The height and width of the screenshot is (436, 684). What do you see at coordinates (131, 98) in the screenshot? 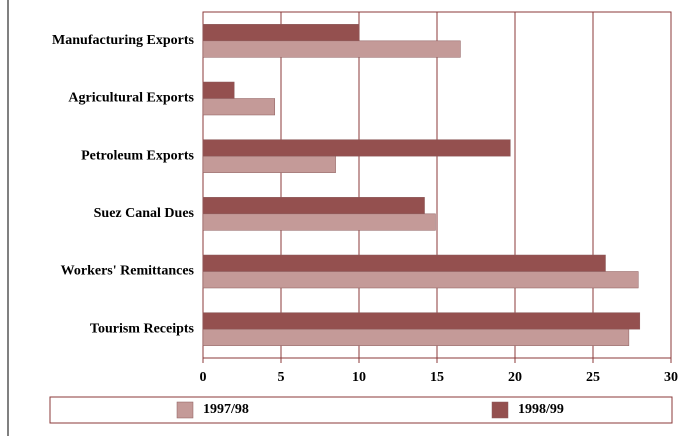
I see `y-tick-label: Agricultural Exports` at bounding box center [131, 98].